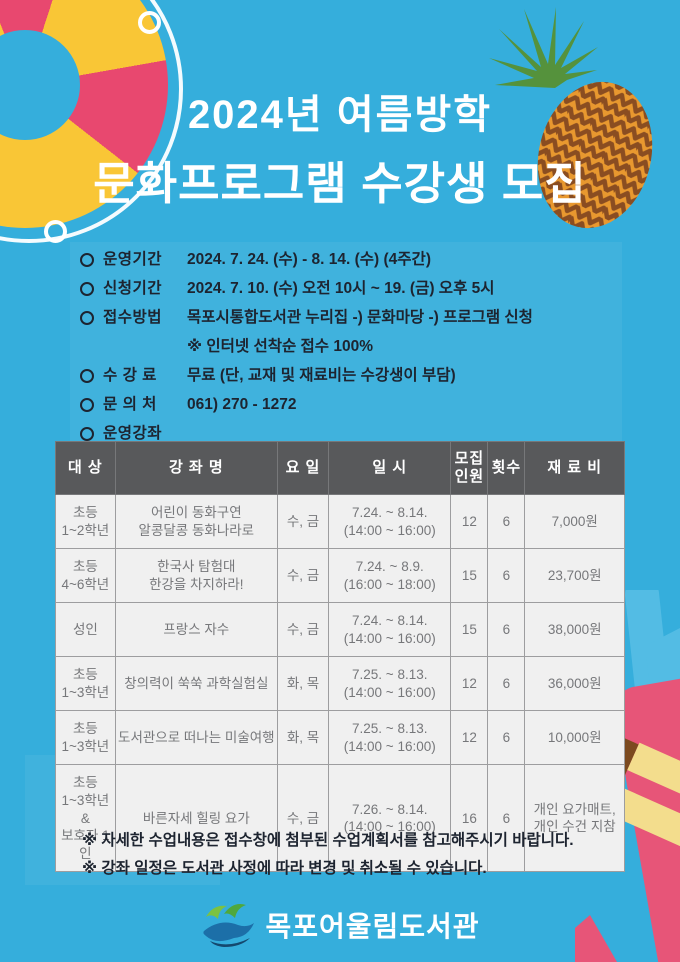 The width and height of the screenshot is (680, 962). I want to click on info-row-contact: 문 의 처 061) 270 - 1272, so click(352, 405).